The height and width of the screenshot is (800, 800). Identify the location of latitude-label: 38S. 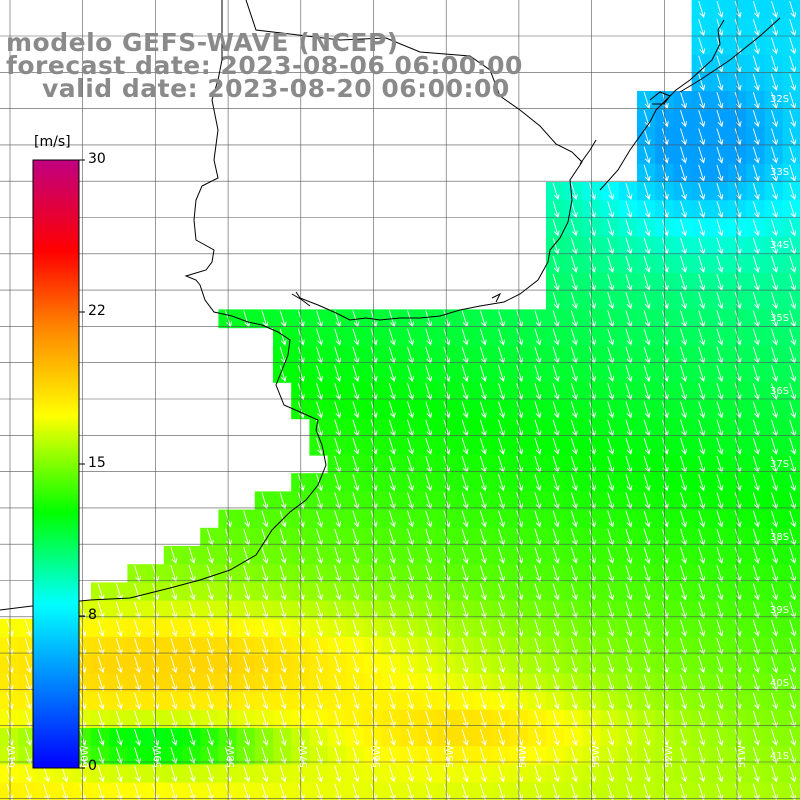
(780, 537).